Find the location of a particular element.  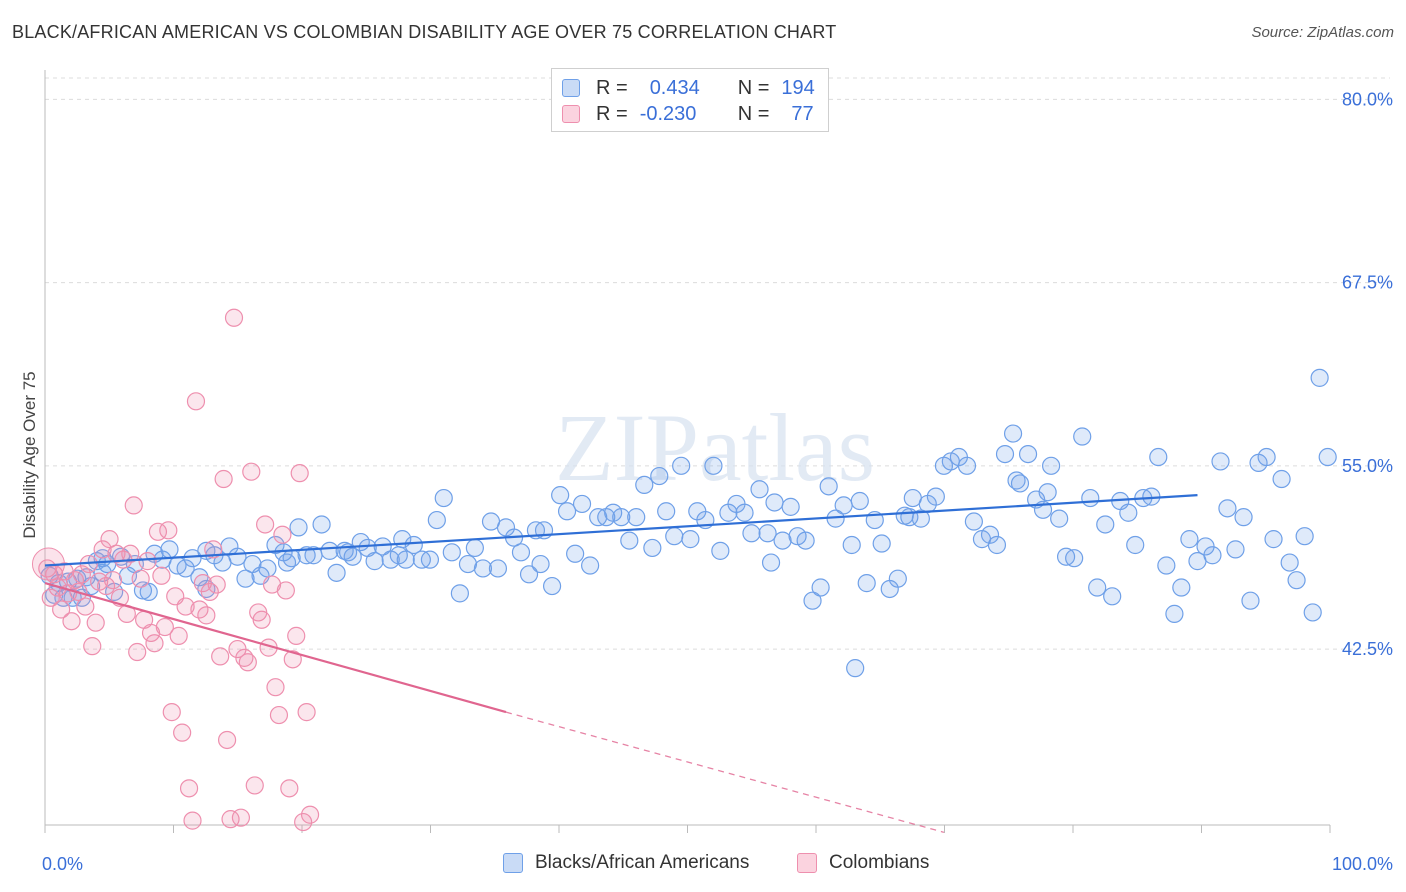

legend-row-colombians: R = -0.230 N = 77 is located at coordinates (688, 114).